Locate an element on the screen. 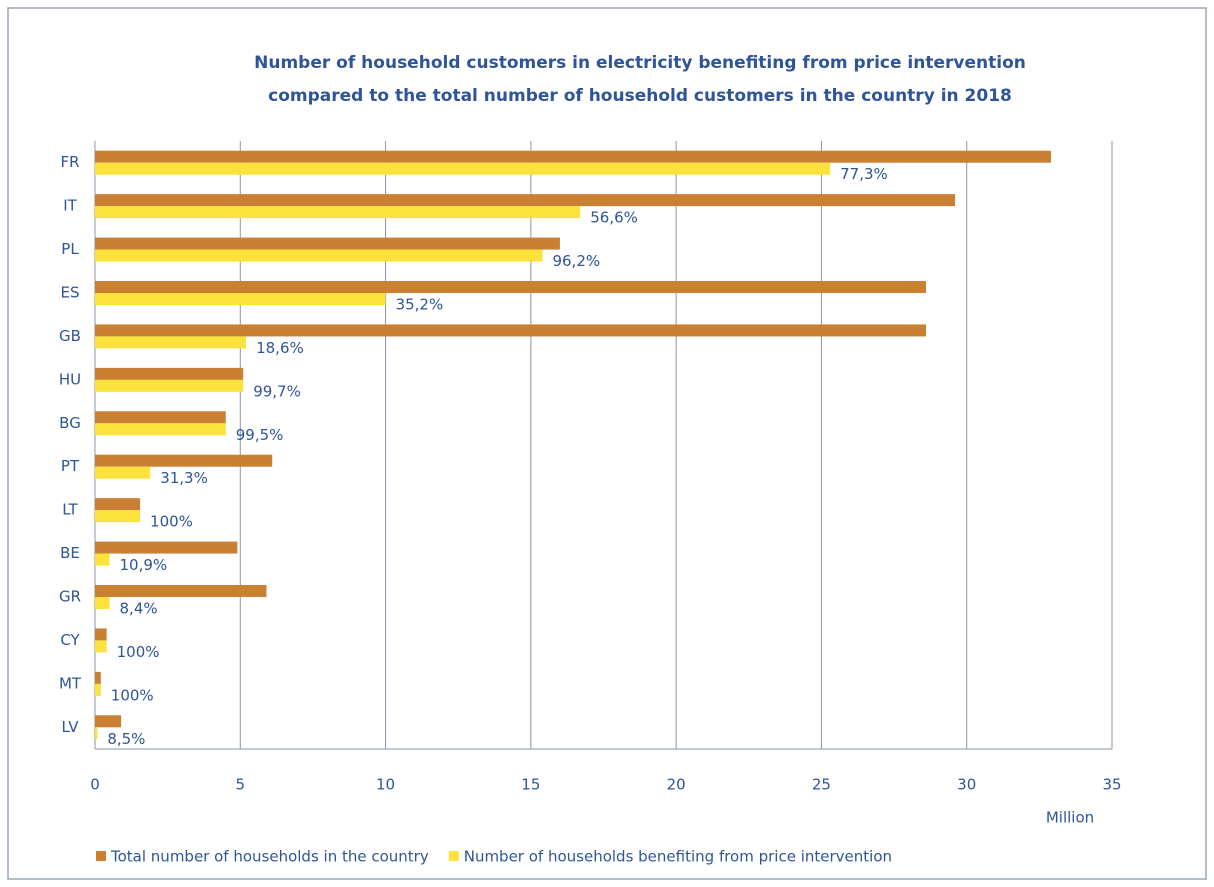 Image resolution: width=1214 pixels, height=887 pixels. y-tick-label: GR is located at coordinates (70, 597).